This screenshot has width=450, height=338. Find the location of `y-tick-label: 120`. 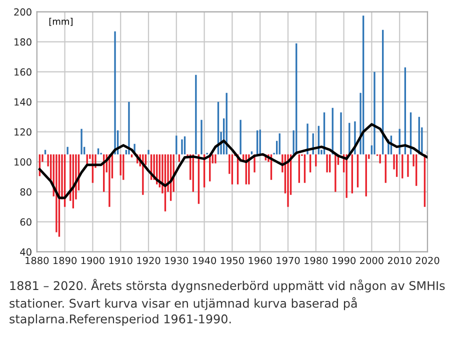

y-tick-label: 120 is located at coordinates (23, 132).